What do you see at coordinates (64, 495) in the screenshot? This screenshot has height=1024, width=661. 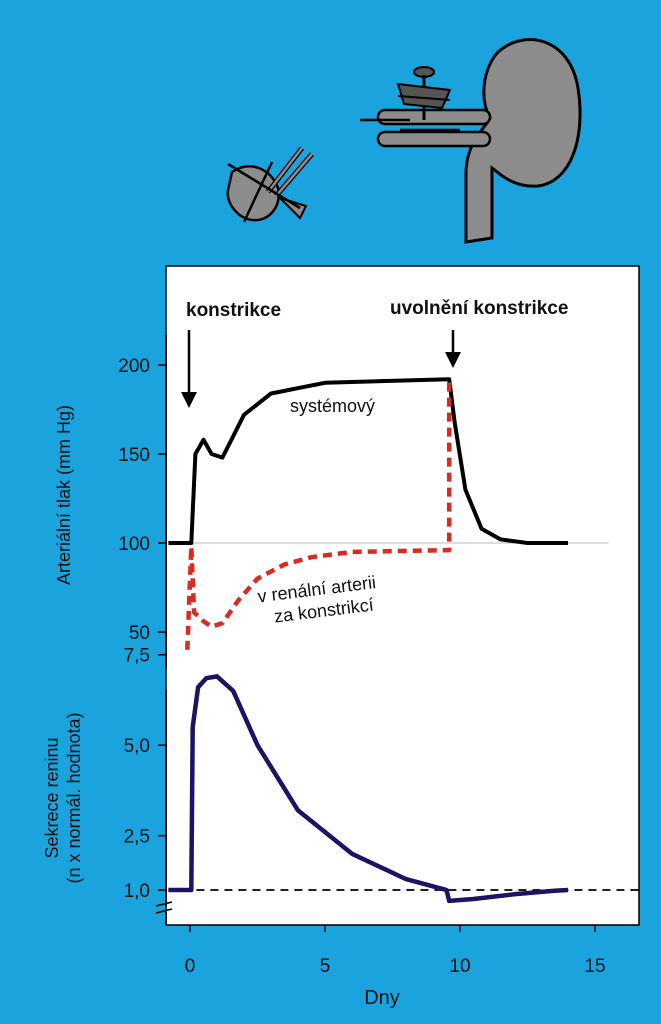 I see `pressure-y-axis-label: Arteriální tlak (mm Hg)` at bounding box center [64, 495].